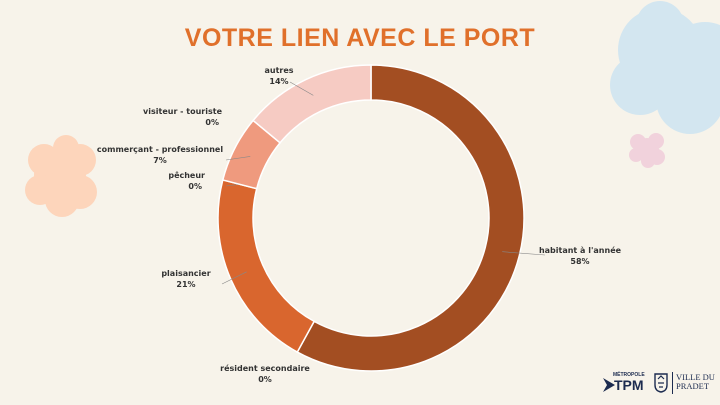 This screenshot has height=405, width=720. I want to click on pradet-shield-icon, so click(661, 383).